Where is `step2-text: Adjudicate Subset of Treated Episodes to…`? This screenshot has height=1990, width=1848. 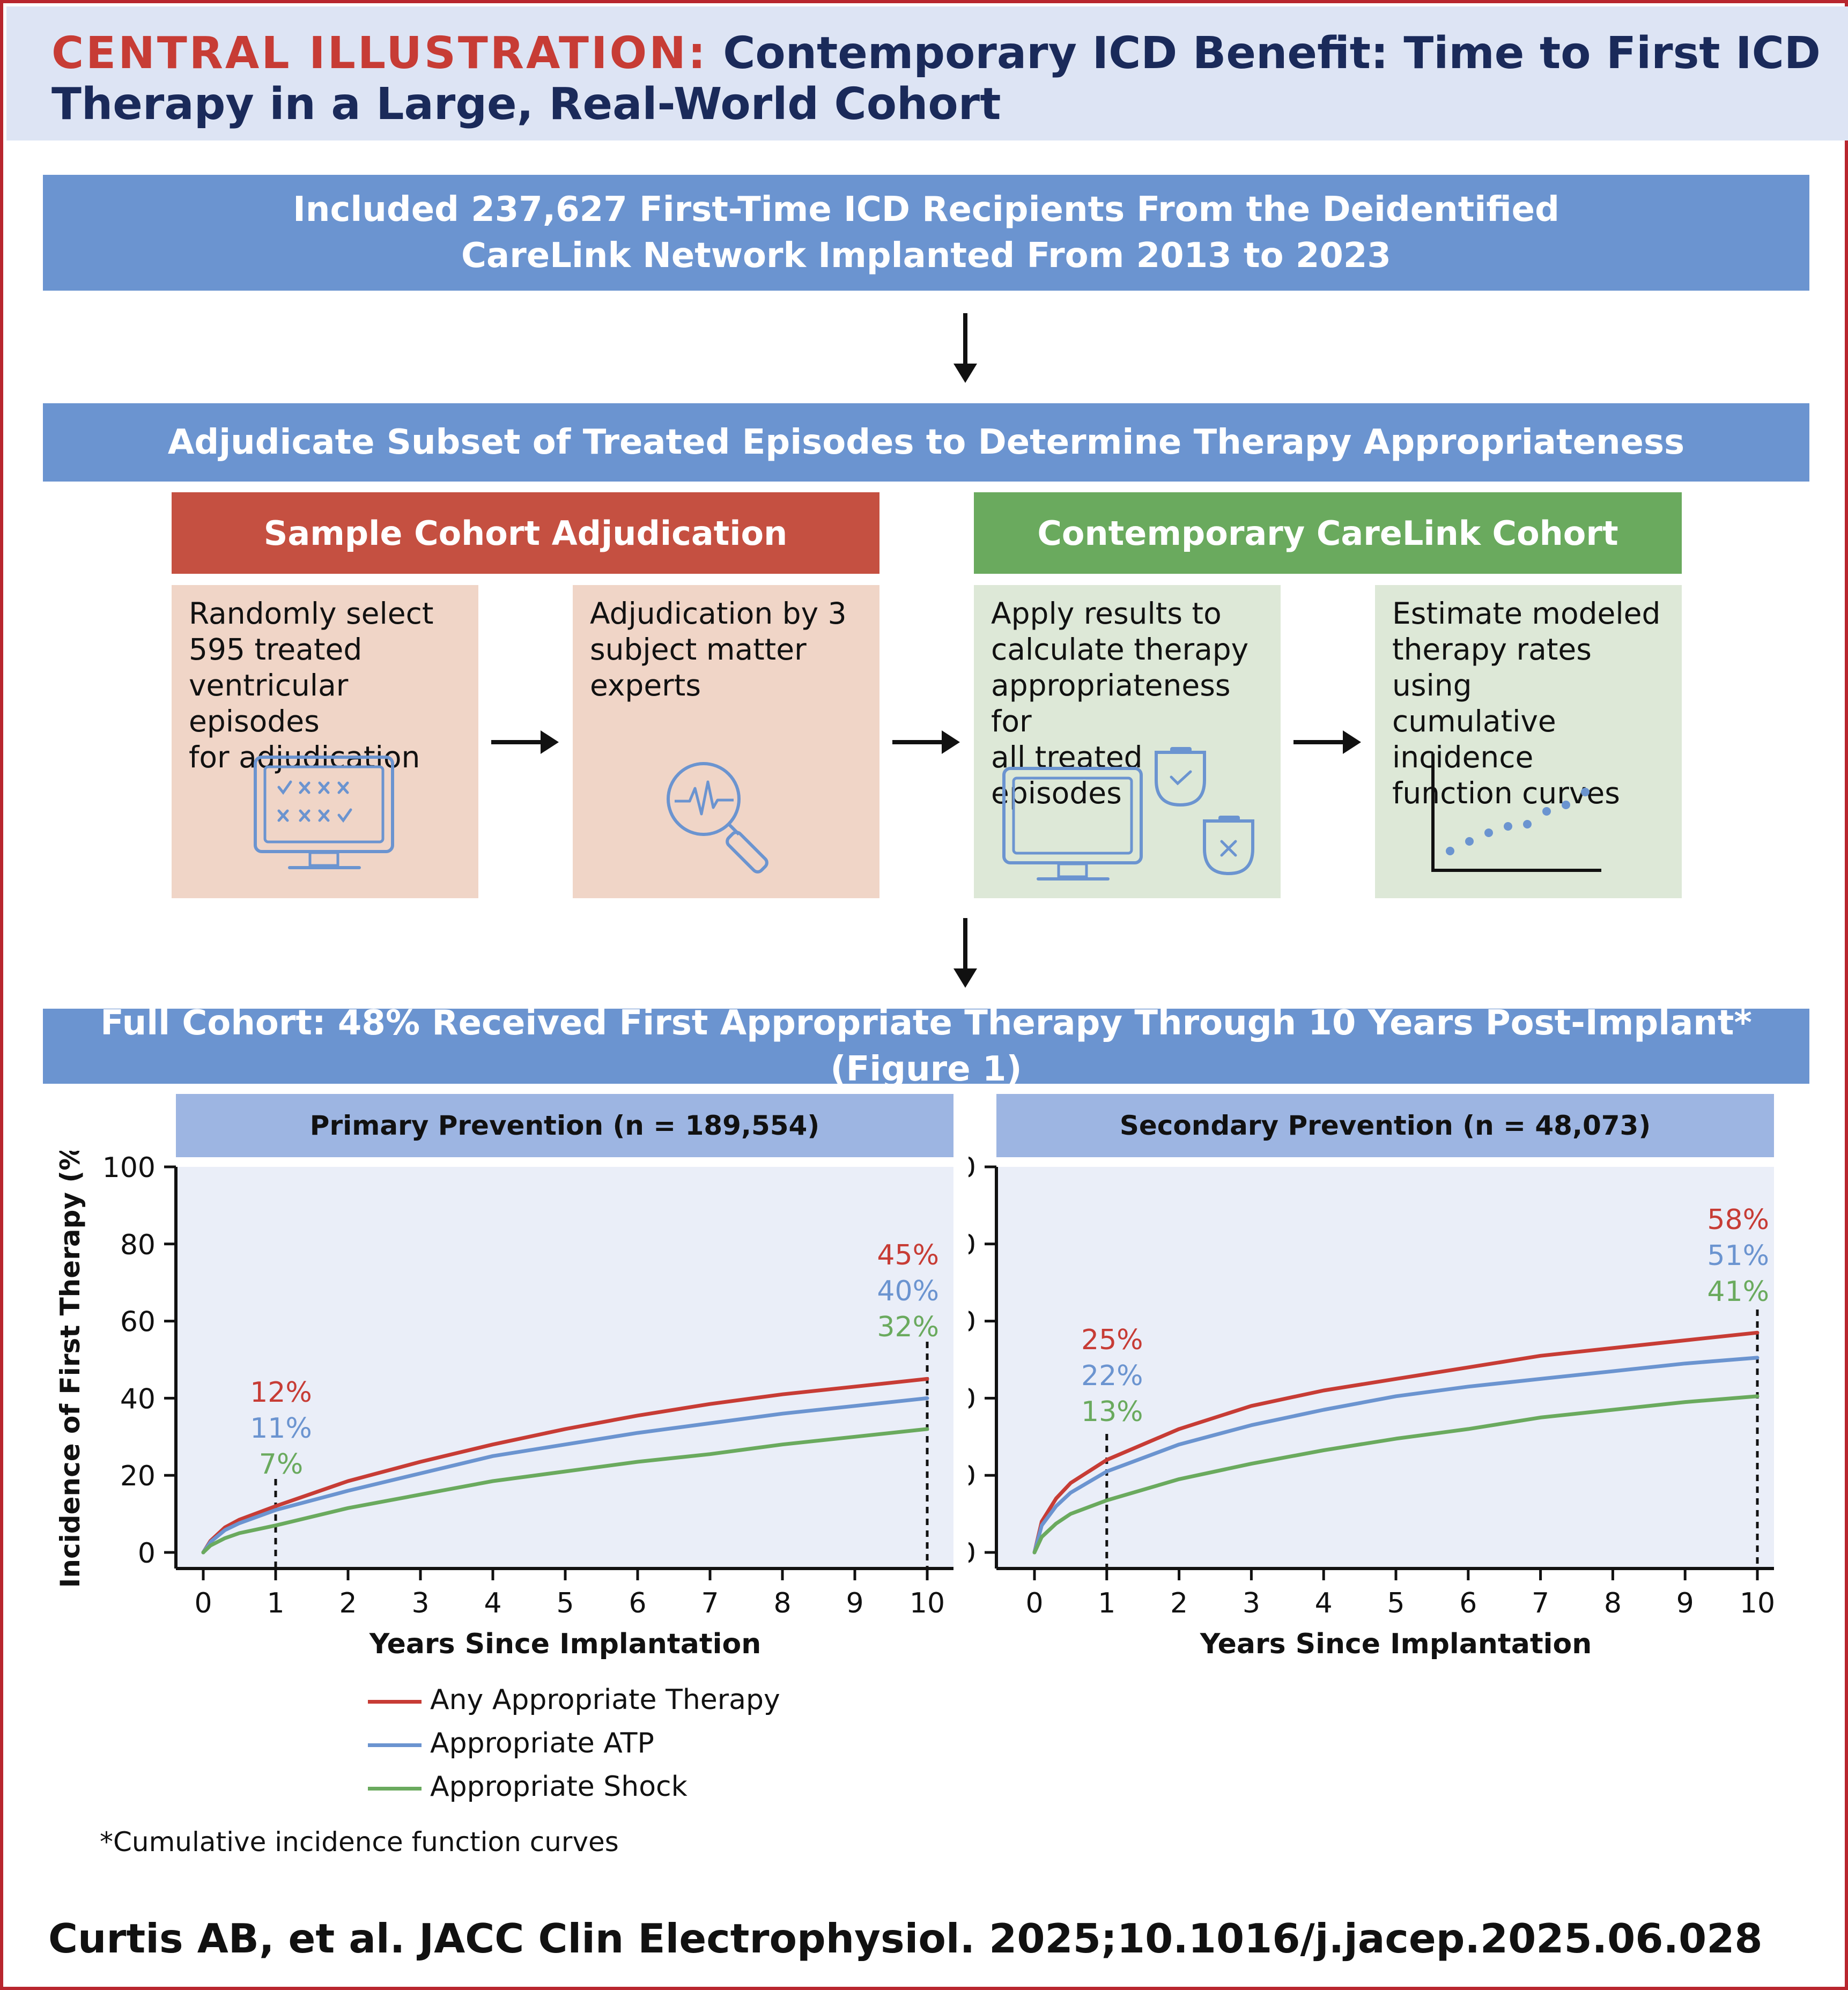
step2-text: Adjudicate Subset of Treated Episodes to… is located at coordinates (926, 442).